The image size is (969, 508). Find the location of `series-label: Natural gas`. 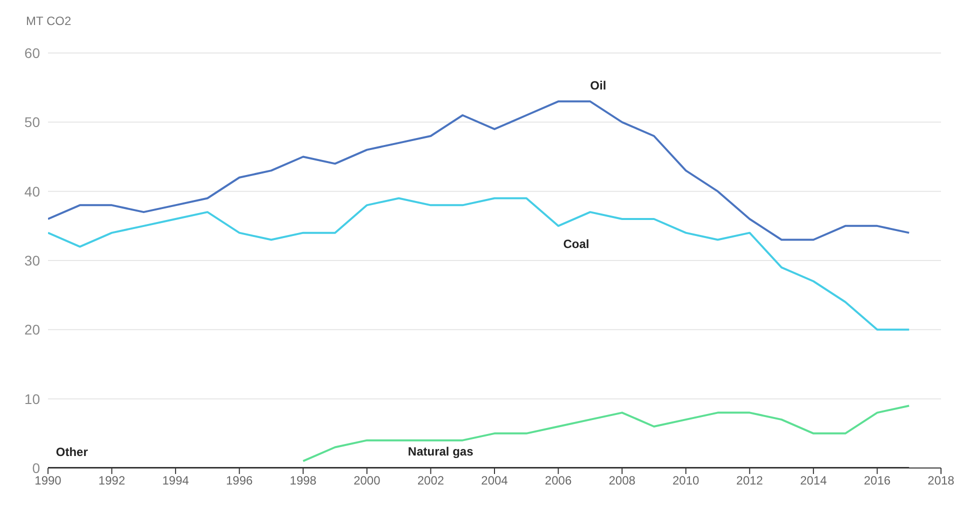

series-label: Natural gas is located at coordinates (441, 451).